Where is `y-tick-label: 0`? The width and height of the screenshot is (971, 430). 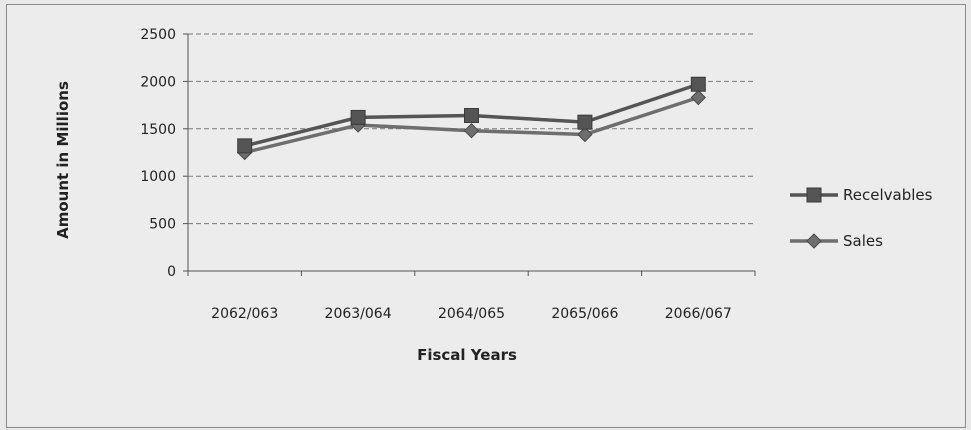
y-tick-label: 0 is located at coordinates (171, 272).